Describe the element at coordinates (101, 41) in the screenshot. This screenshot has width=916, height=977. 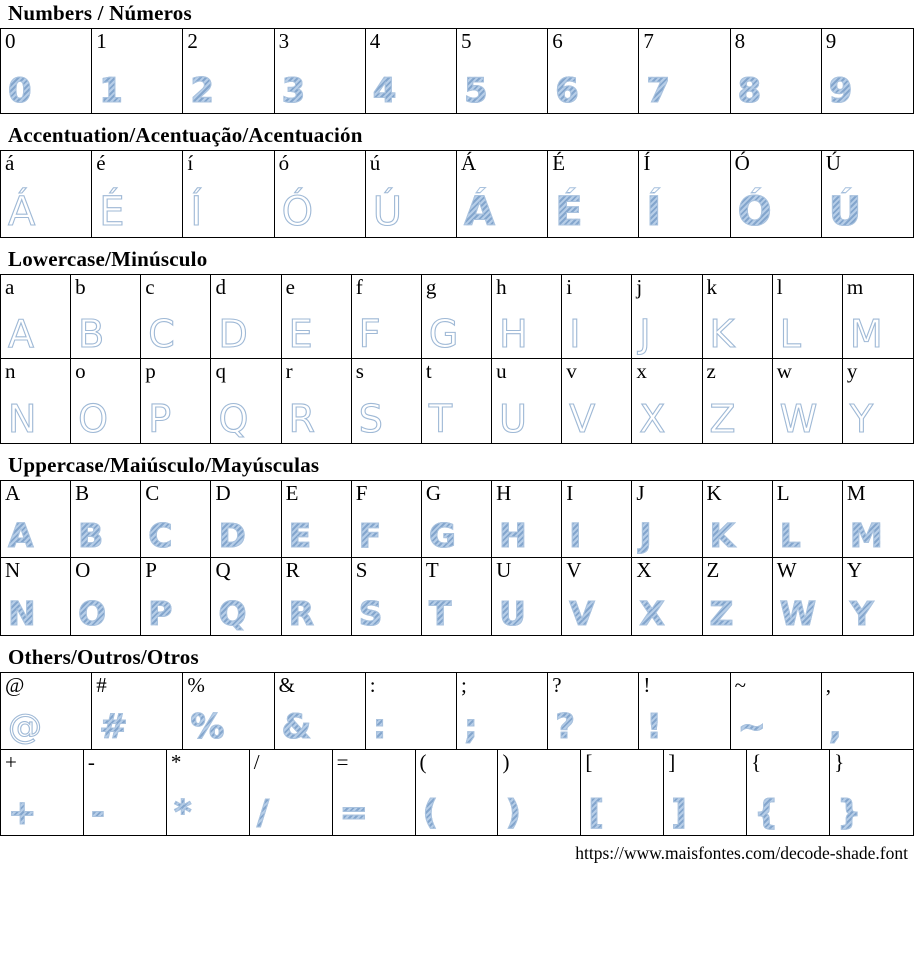
I see `char-label: 1` at that location.